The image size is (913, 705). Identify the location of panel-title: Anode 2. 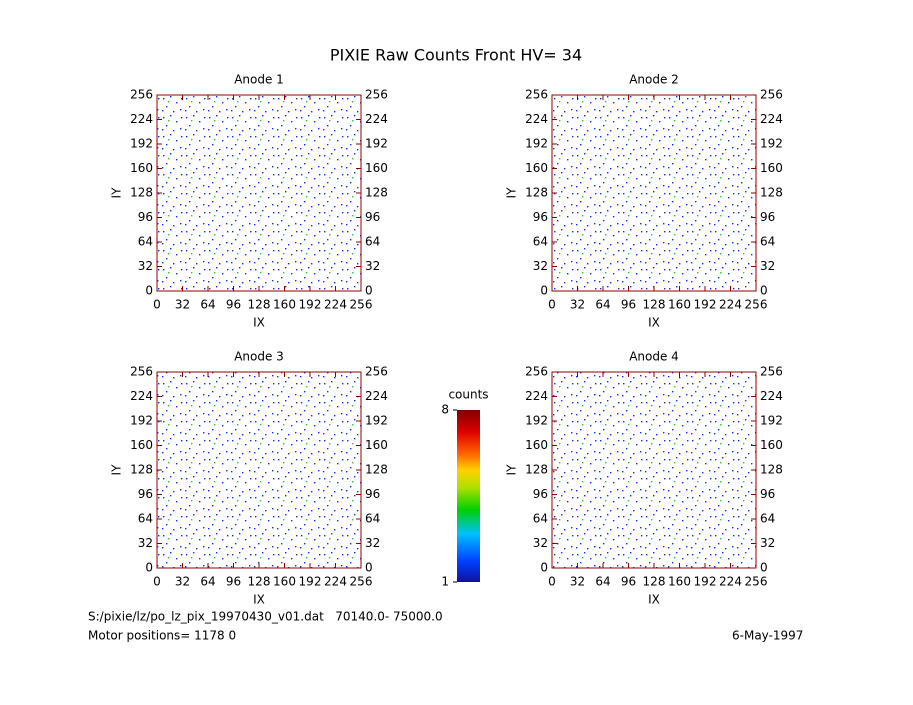
(654, 80).